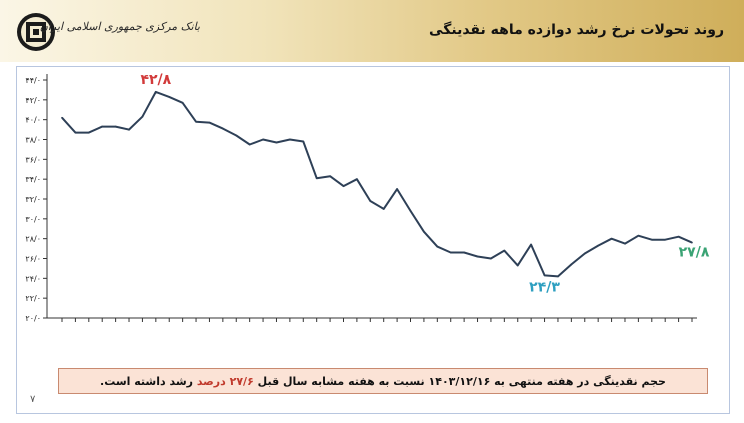 This screenshot has height=423, width=744. What do you see at coordinates (33, 80) in the screenshot?
I see `y-tick-label: ۴۴/۰` at bounding box center [33, 80].